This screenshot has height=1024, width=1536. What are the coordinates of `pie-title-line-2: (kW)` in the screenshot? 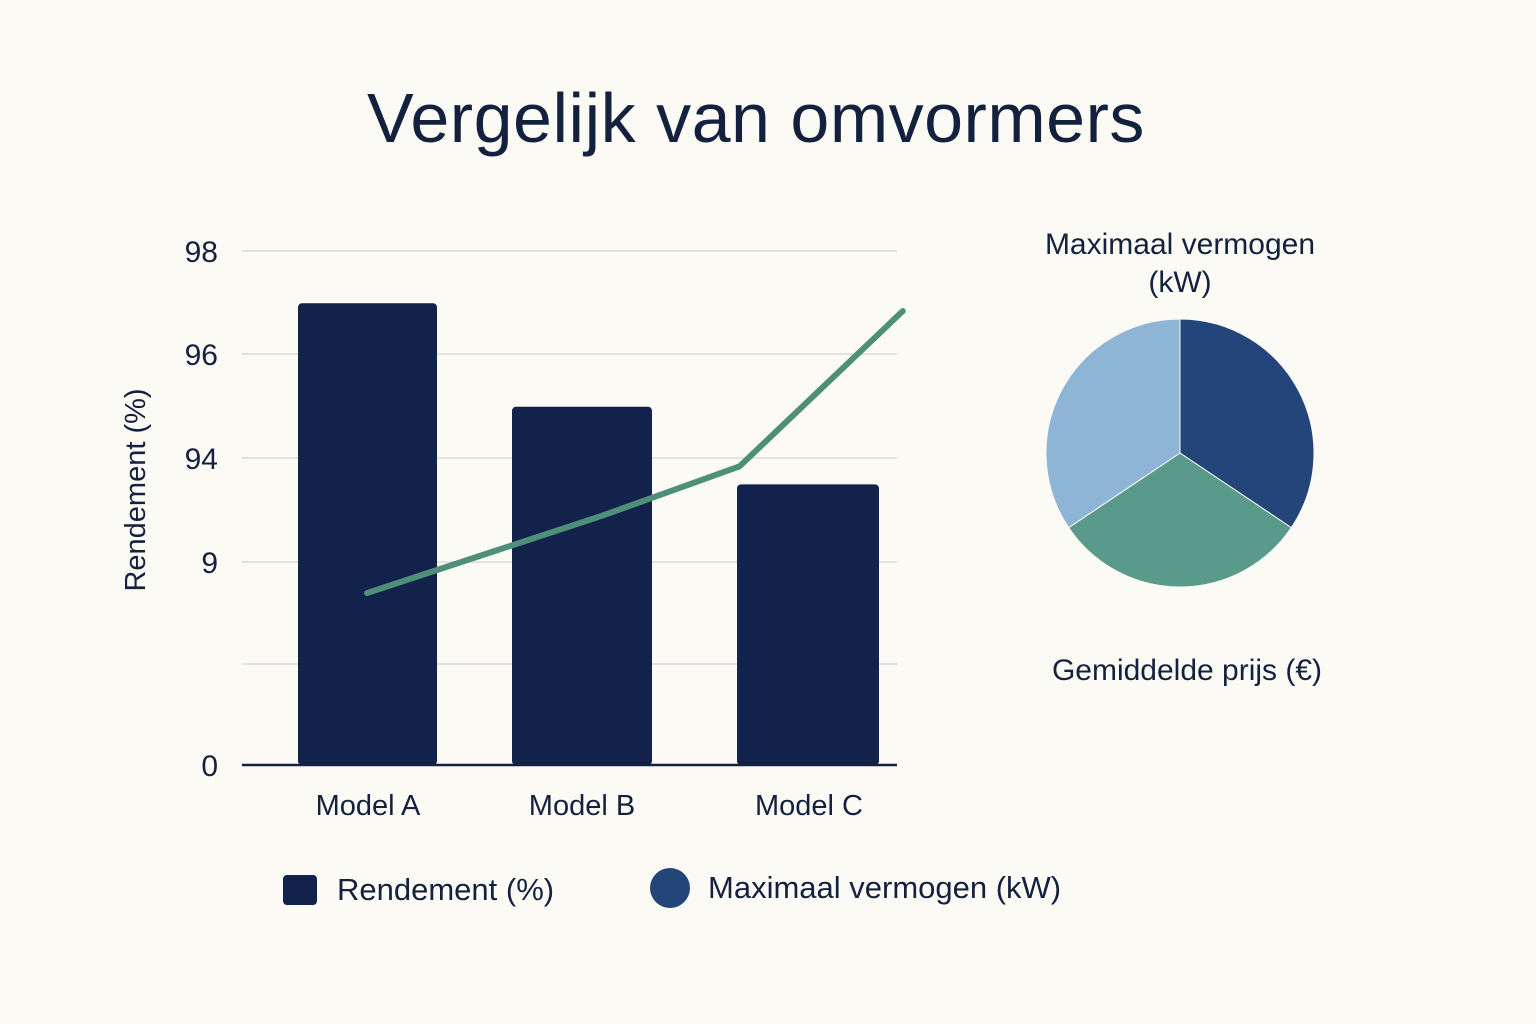 It's located at (1179, 282).